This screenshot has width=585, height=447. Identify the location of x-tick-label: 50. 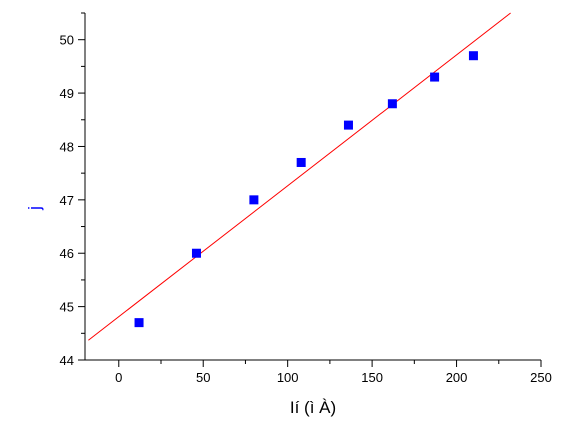
(203, 377).